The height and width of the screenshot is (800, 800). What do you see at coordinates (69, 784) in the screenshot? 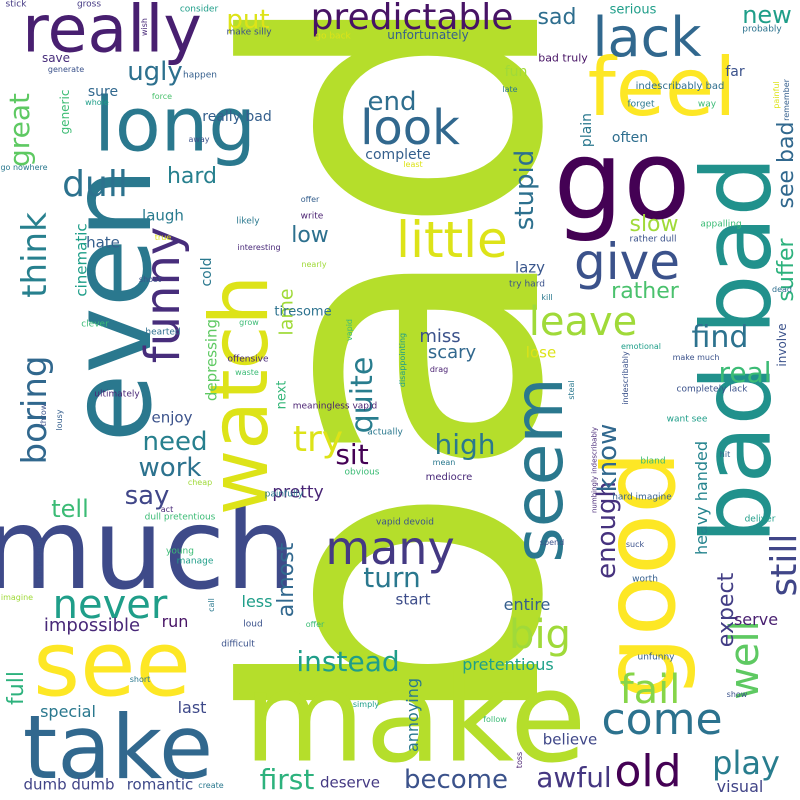
I see `word-dumb-dumb: dumb dumb` at bounding box center [69, 784].